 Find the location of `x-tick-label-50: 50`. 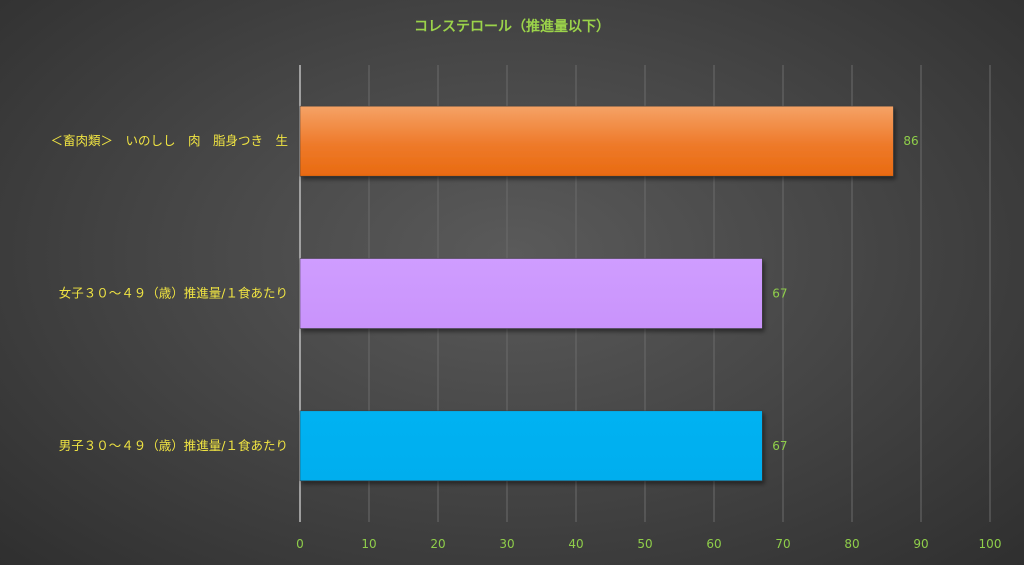

x-tick-label-50: 50 is located at coordinates (644, 544).